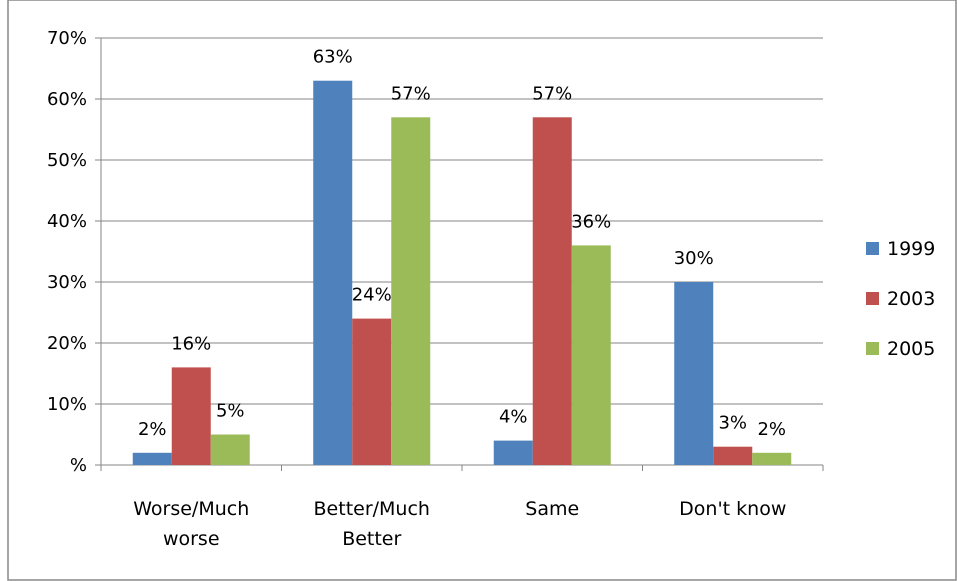 This screenshot has height=581, width=957. I want to click on y-tick-label: 60%, so click(67, 99).